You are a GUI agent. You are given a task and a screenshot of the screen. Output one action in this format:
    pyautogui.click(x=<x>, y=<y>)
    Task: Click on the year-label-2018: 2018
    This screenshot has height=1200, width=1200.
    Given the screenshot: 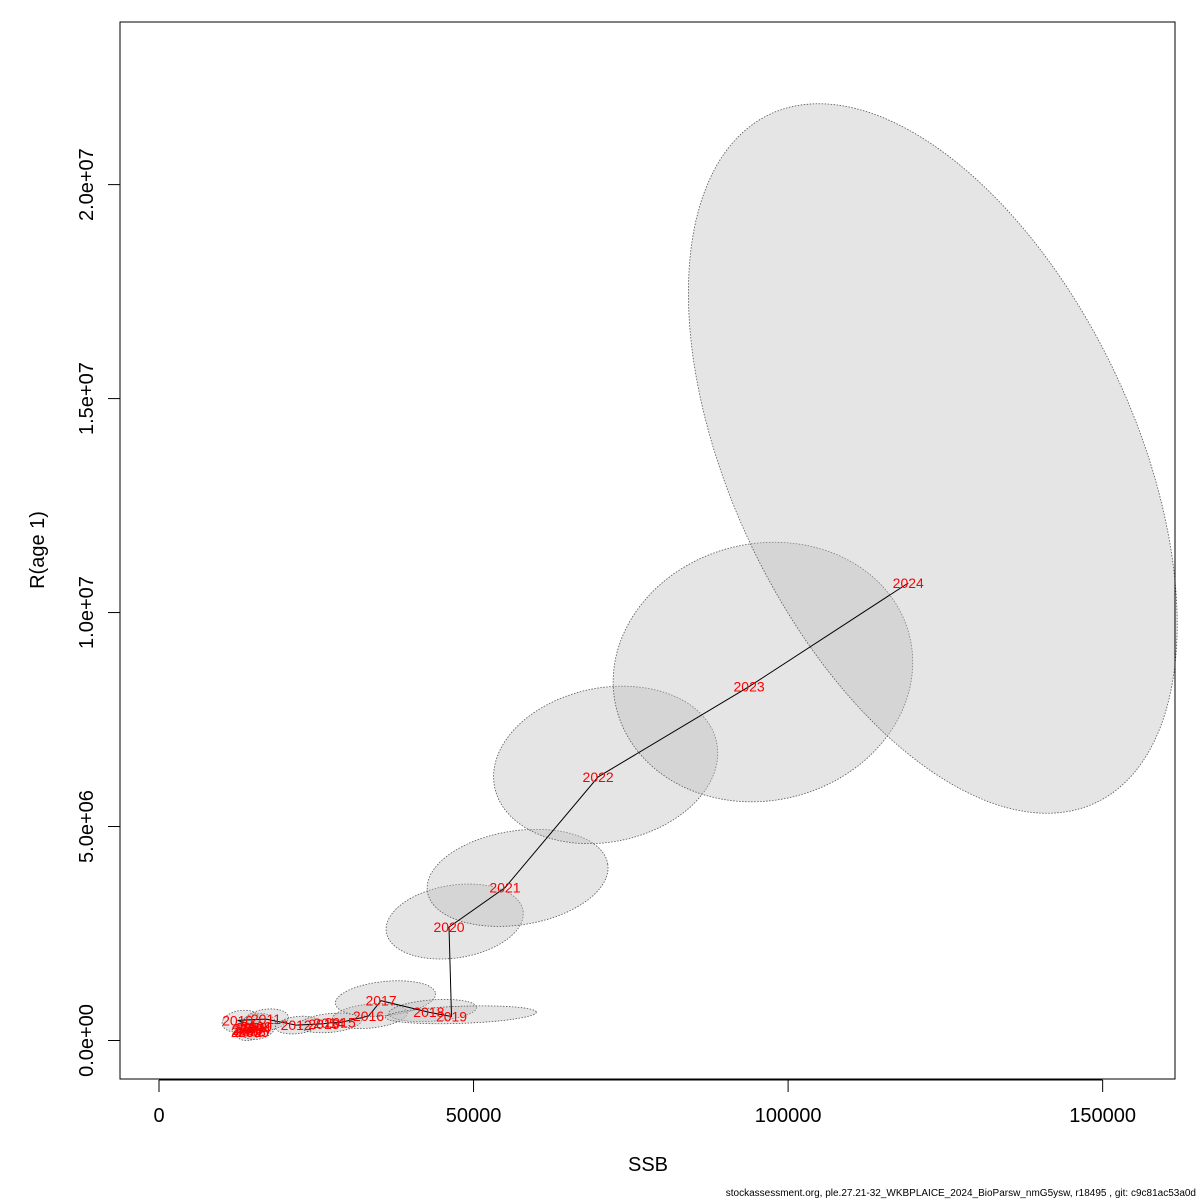 What is the action you would take?
    pyautogui.click(x=428, y=1012)
    